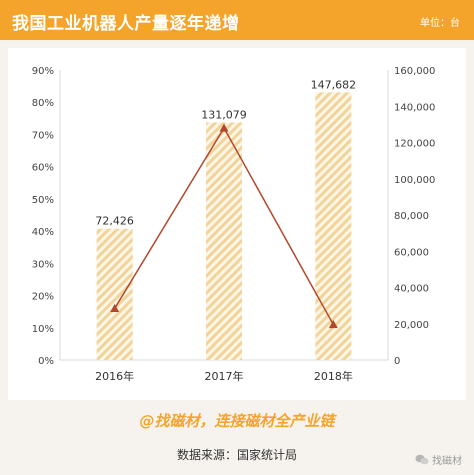 The image size is (474, 475). I want to click on left-tick-label: 90%, so click(43, 71).